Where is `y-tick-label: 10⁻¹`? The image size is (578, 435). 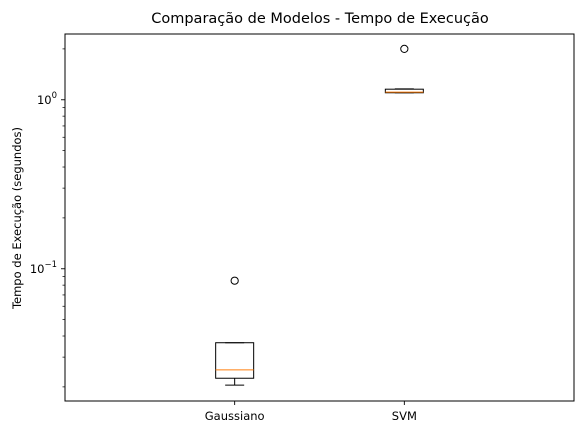
y-tick-label: 10⁻¹ is located at coordinates (43, 268).